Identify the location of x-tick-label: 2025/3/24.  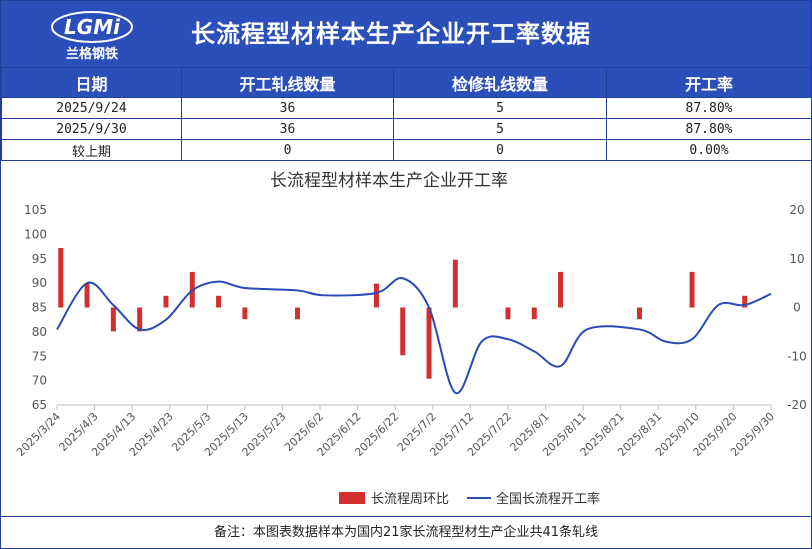
(38, 434).